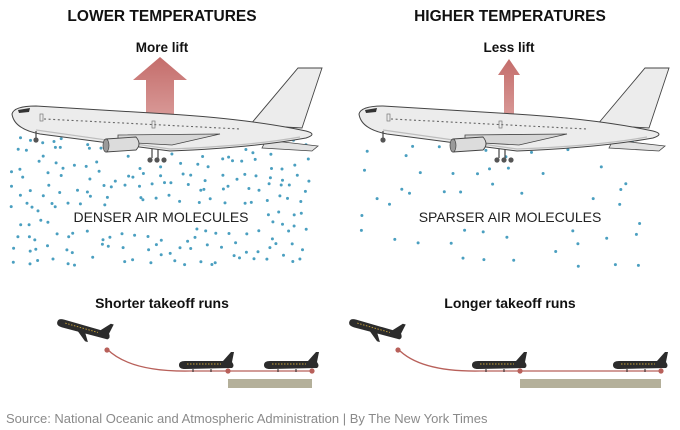  What do you see at coordinates (510, 16) in the screenshot?
I see `right-heading: HIGHER TEMPERATURES` at bounding box center [510, 16].